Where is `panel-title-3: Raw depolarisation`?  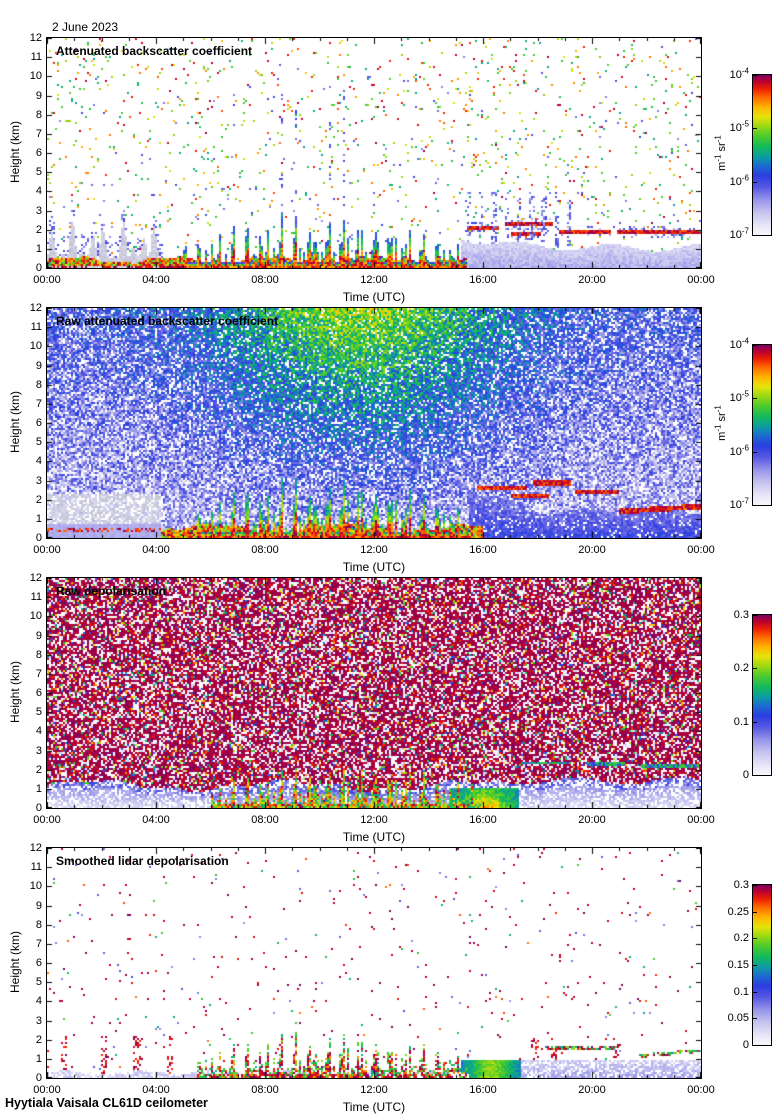
panel-title-3: Raw depolarisation is located at coordinates (111, 591).